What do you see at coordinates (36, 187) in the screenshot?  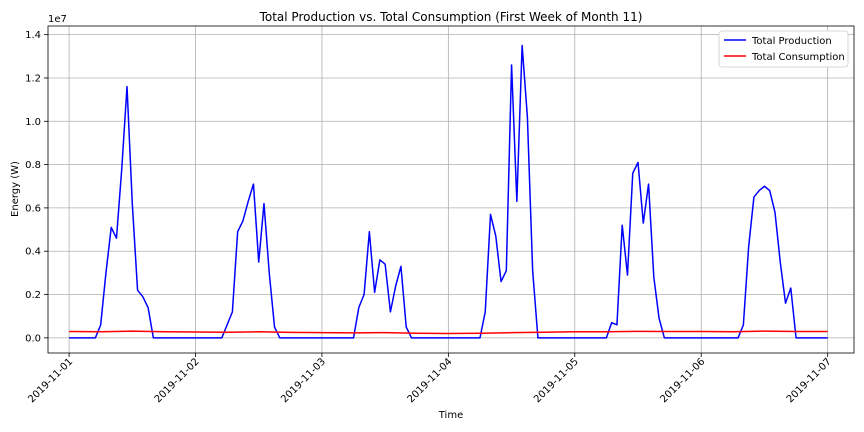 I see `y-axis: 0.0 0.2 0.4 0.6 0.8 1.0 1.2 1.4` at bounding box center [36, 187].